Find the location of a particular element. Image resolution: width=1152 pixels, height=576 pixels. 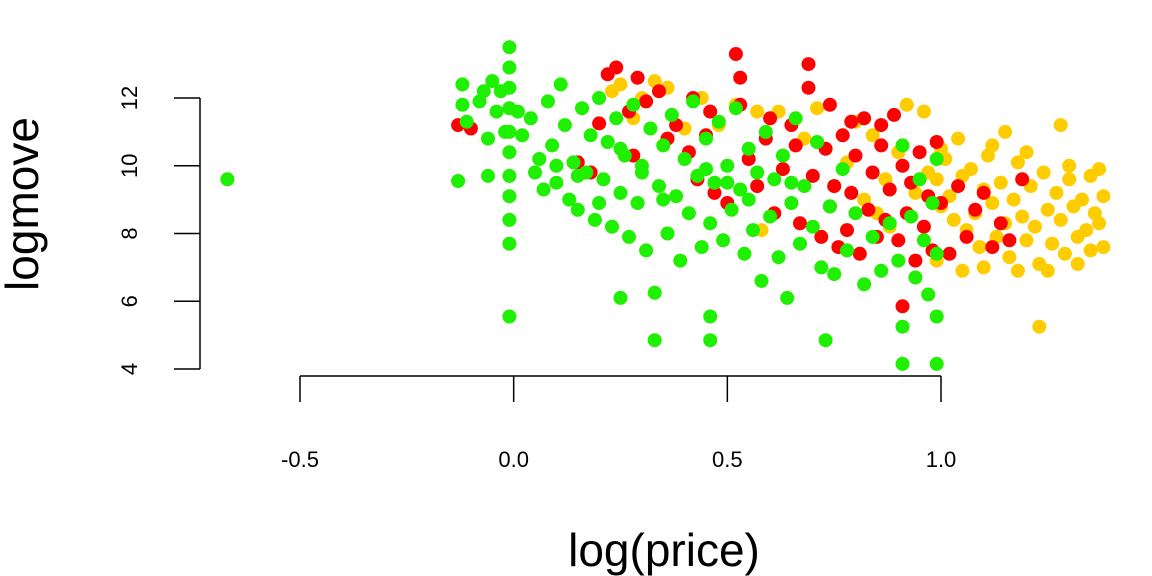

y-tick-label: 6 is located at coordinates (129, 301).